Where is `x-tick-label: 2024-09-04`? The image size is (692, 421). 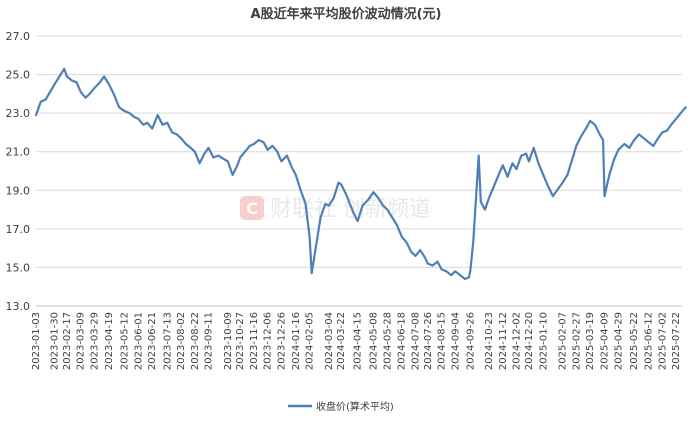
x-tick-label: 2024-09-04 is located at coordinates (455, 341).